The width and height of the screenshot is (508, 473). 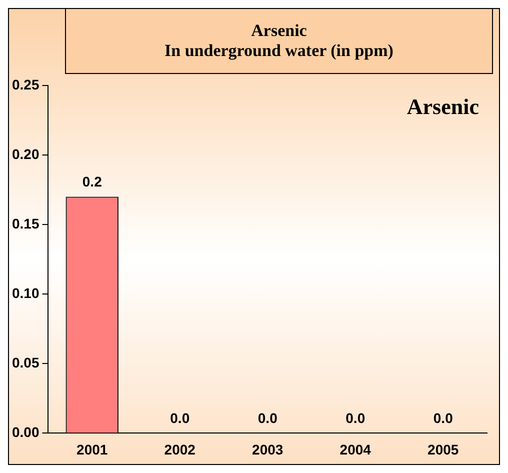 What do you see at coordinates (26, 362) in the screenshot?
I see `y-tick-label: 0.05` at bounding box center [26, 362].